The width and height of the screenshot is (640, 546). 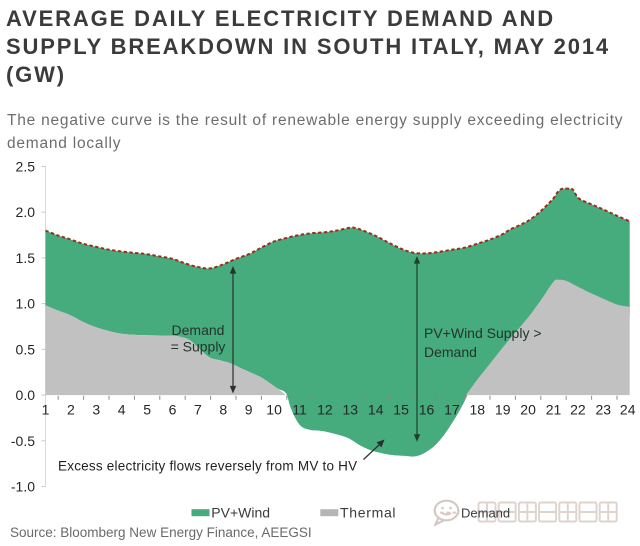 What do you see at coordinates (503, 409) in the screenshot?
I see `svg-text: 19` at bounding box center [503, 409].